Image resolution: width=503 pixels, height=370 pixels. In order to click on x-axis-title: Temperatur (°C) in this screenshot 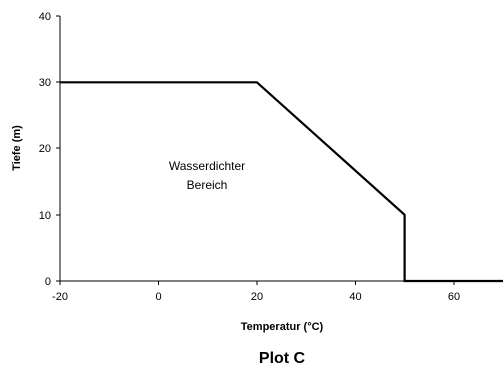, I will do `click(282, 327)`.